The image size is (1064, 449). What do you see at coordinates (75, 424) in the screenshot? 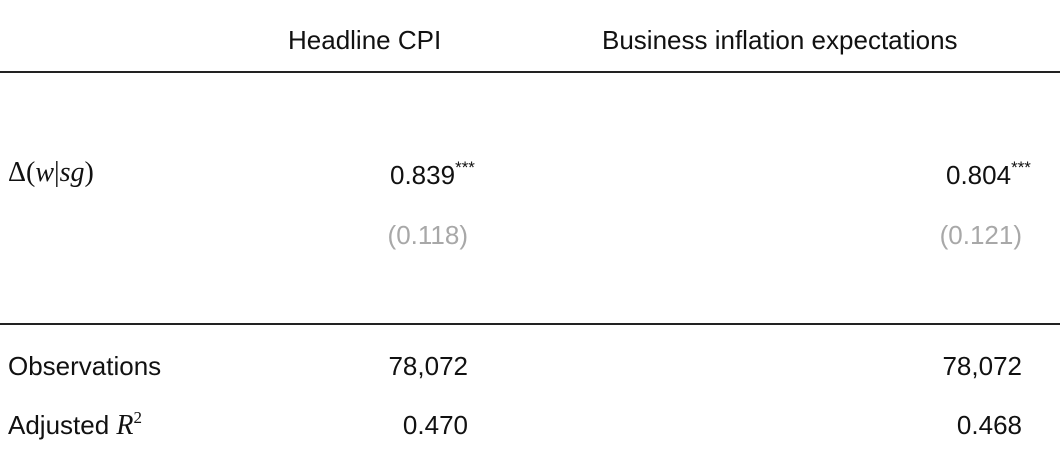
I see `stat-label-adjusted-r-squared: Adjusted R2` at bounding box center [75, 424].